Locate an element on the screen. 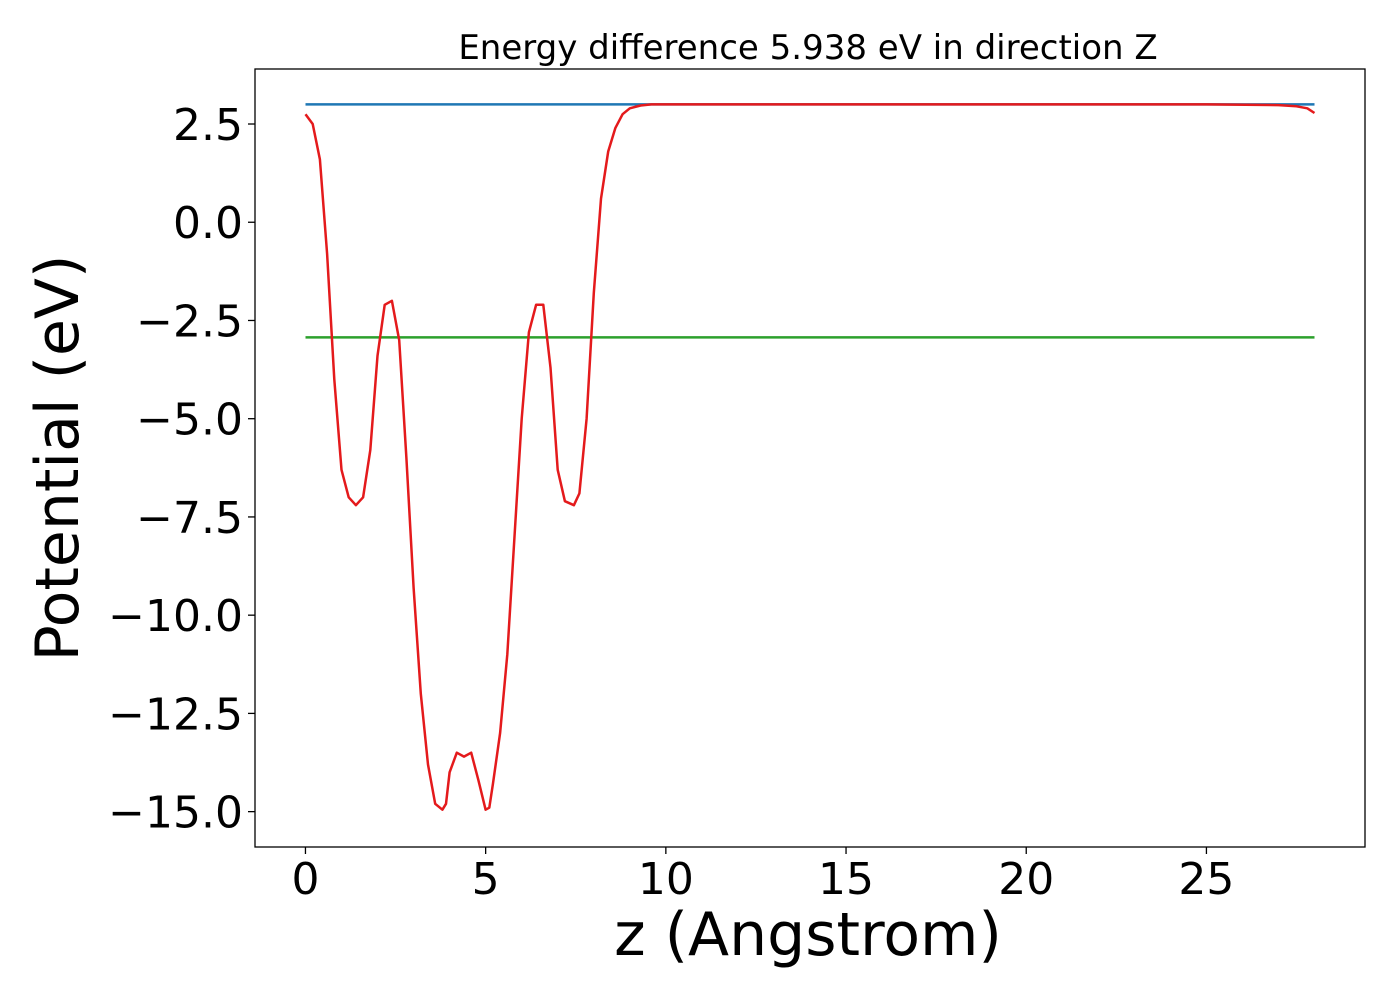 This screenshot has height=1000, width=1400. x-tick-label: 20 is located at coordinates (1026, 879).